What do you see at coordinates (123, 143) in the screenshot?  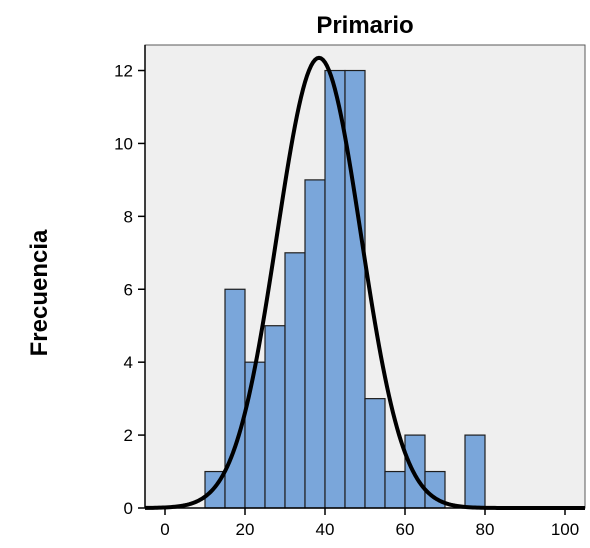 I see `y-tick-label: 10` at bounding box center [123, 143].